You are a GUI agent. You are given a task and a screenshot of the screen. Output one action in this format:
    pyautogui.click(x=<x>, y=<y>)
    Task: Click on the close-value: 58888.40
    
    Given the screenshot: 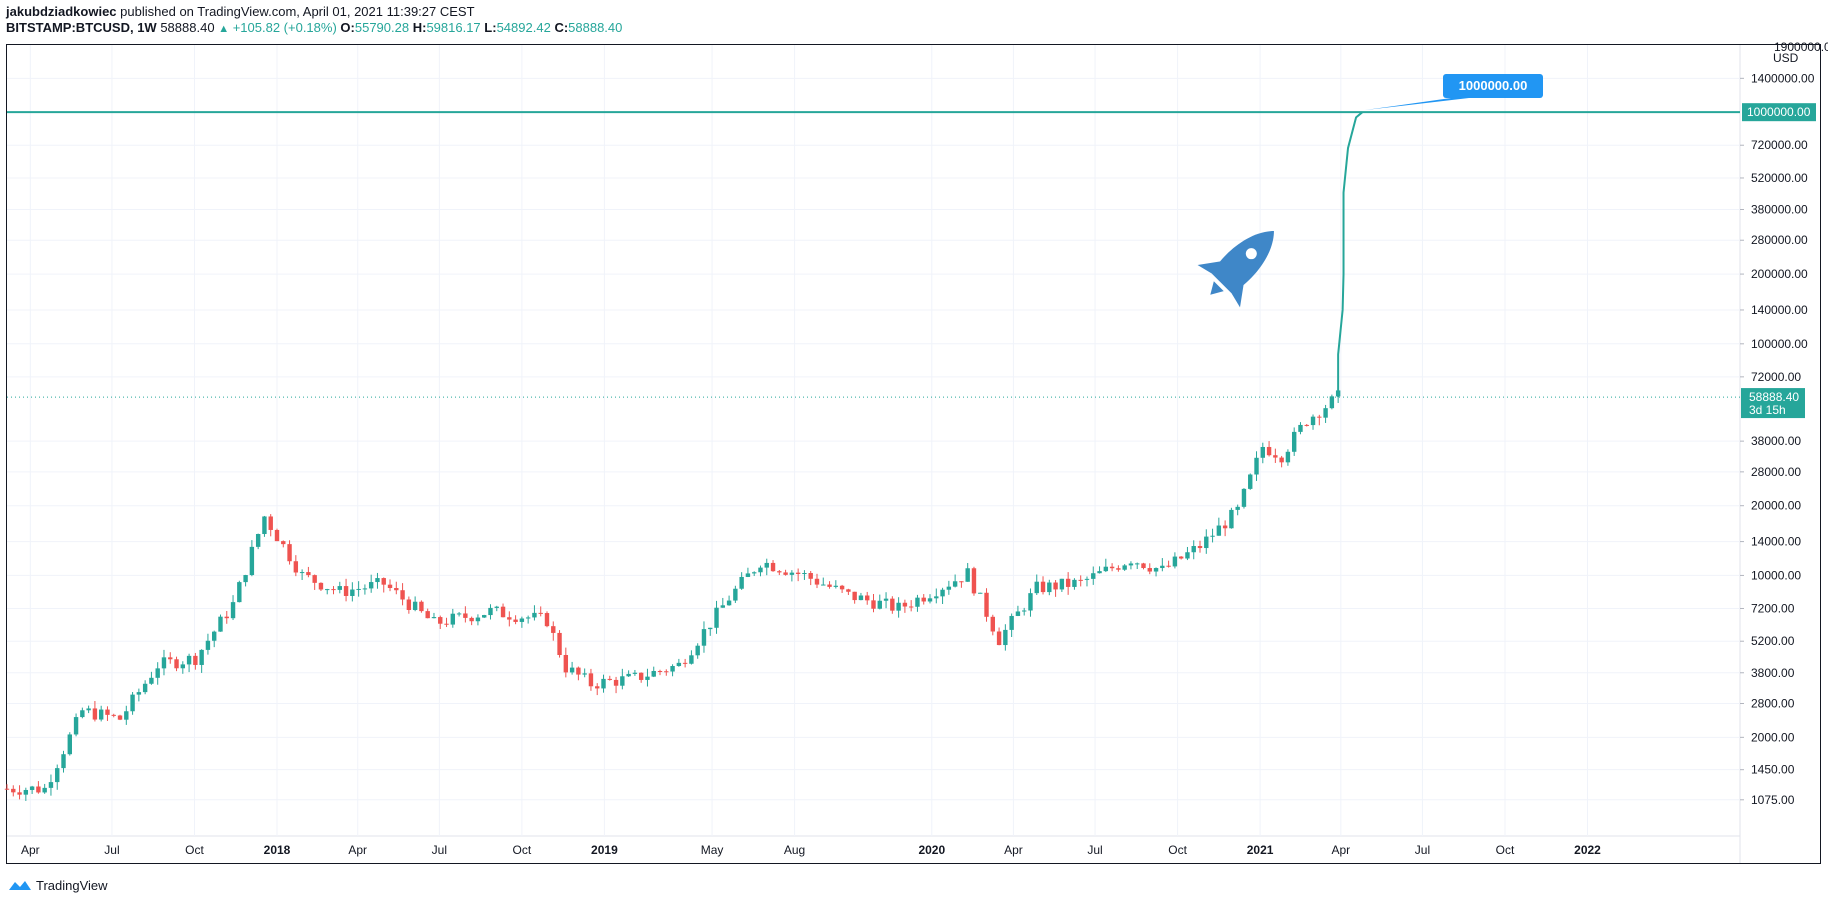 What is the action you would take?
    pyautogui.click(x=595, y=27)
    